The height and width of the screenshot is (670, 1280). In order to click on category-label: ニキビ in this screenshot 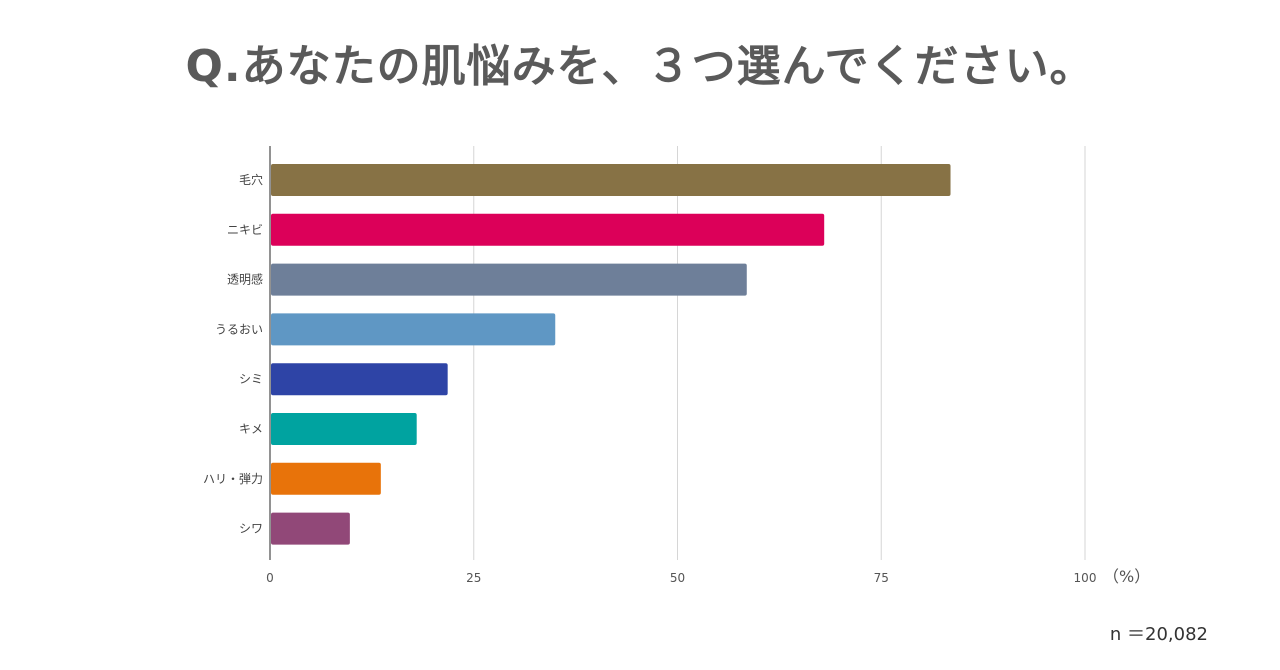, I will do `click(245, 230)`.